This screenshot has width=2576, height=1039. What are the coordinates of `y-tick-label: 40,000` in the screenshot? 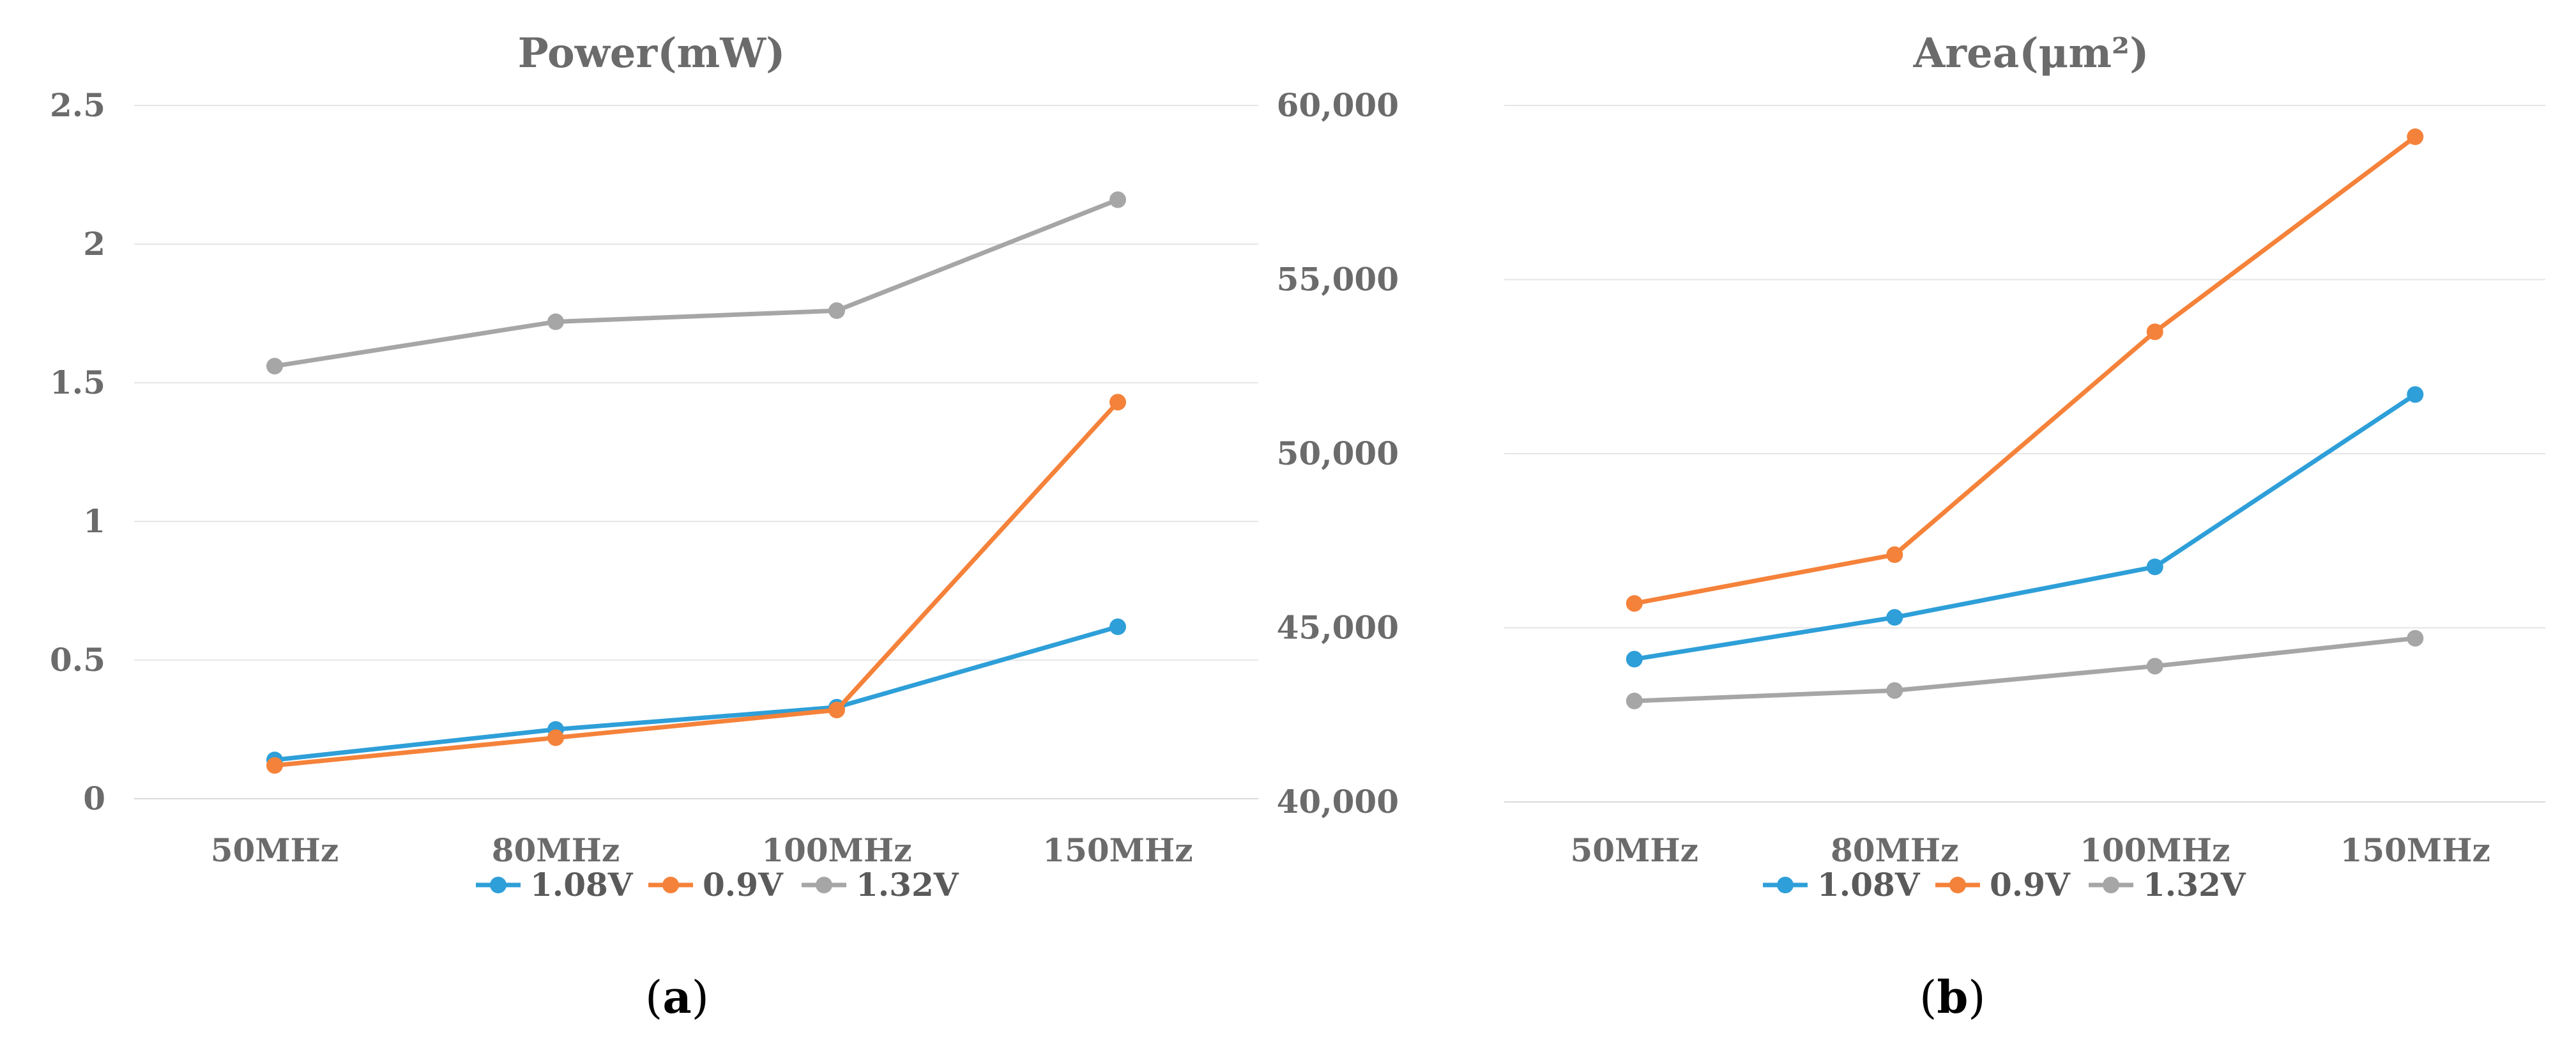 It's located at (1338, 801).